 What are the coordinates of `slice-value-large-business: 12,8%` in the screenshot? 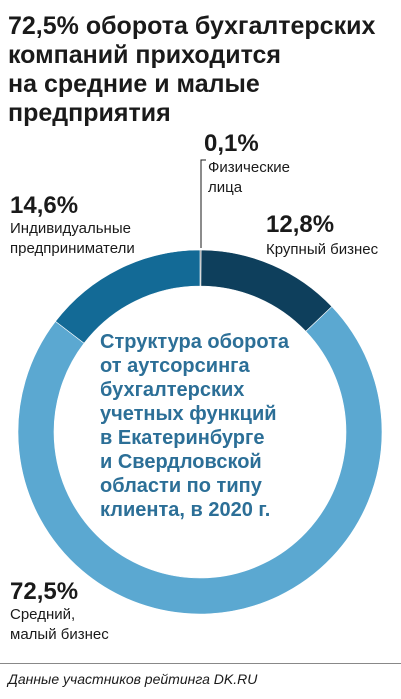 It's located at (300, 224).